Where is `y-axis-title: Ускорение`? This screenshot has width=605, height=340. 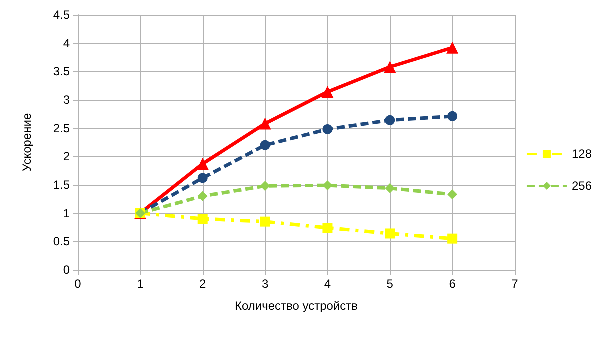 y-axis-title: Ускорение is located at coordinates (27, 142).